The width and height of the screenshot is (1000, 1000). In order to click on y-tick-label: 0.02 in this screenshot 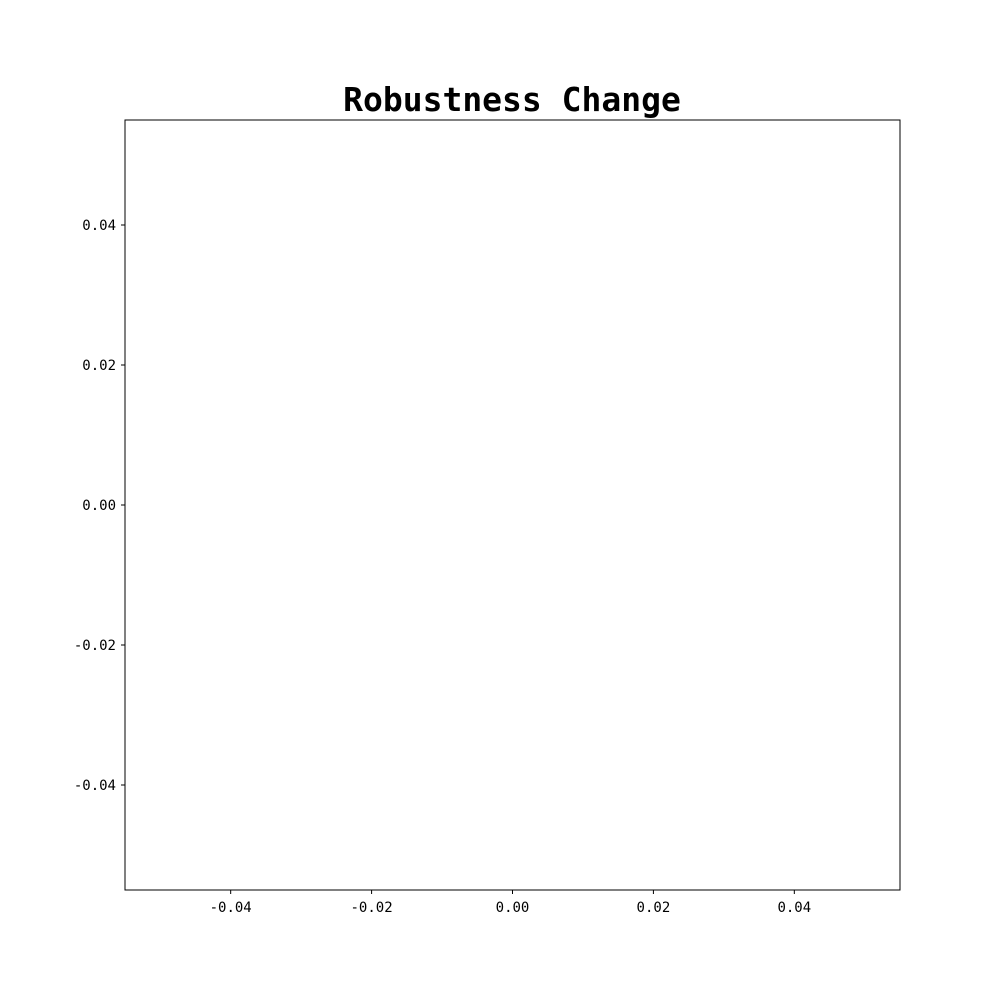, I will do `click(99, 366)`.